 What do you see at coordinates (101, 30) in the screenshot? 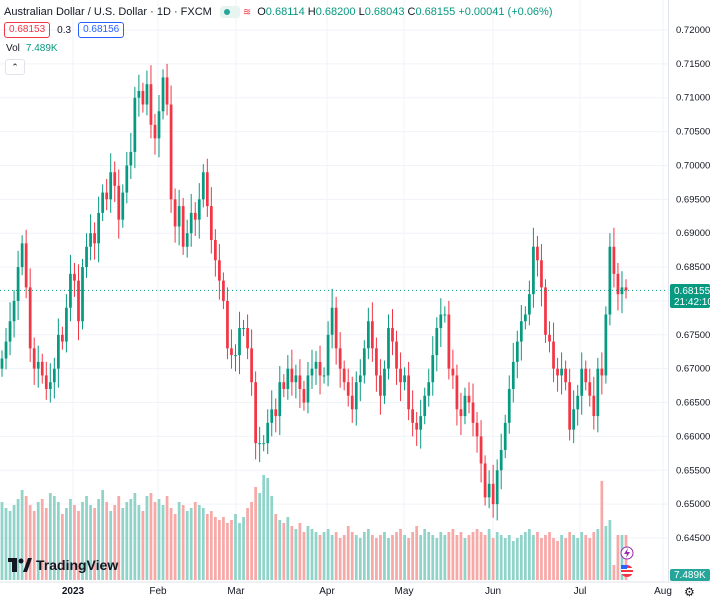
I see `buy-button: 0.68156` at bounding box center [101, 30].